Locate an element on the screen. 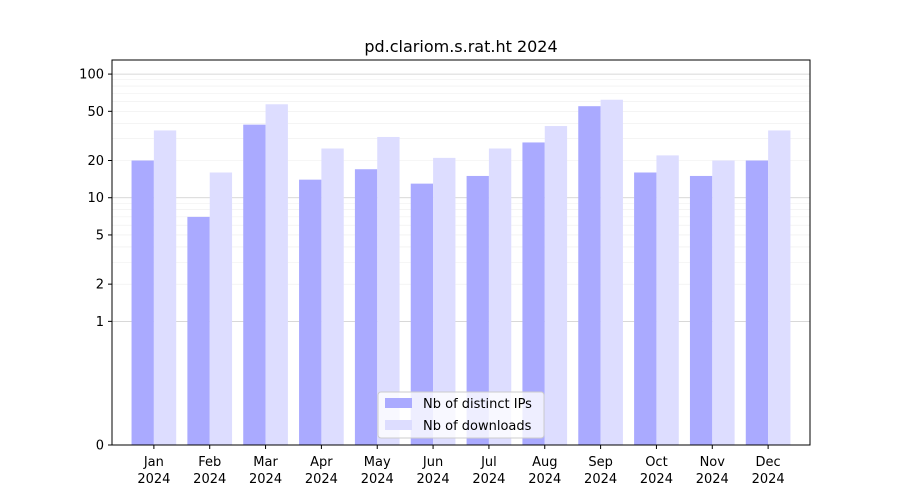 This screenshot has width=900, height=500. legend-box is located at coordinates (461, 415).